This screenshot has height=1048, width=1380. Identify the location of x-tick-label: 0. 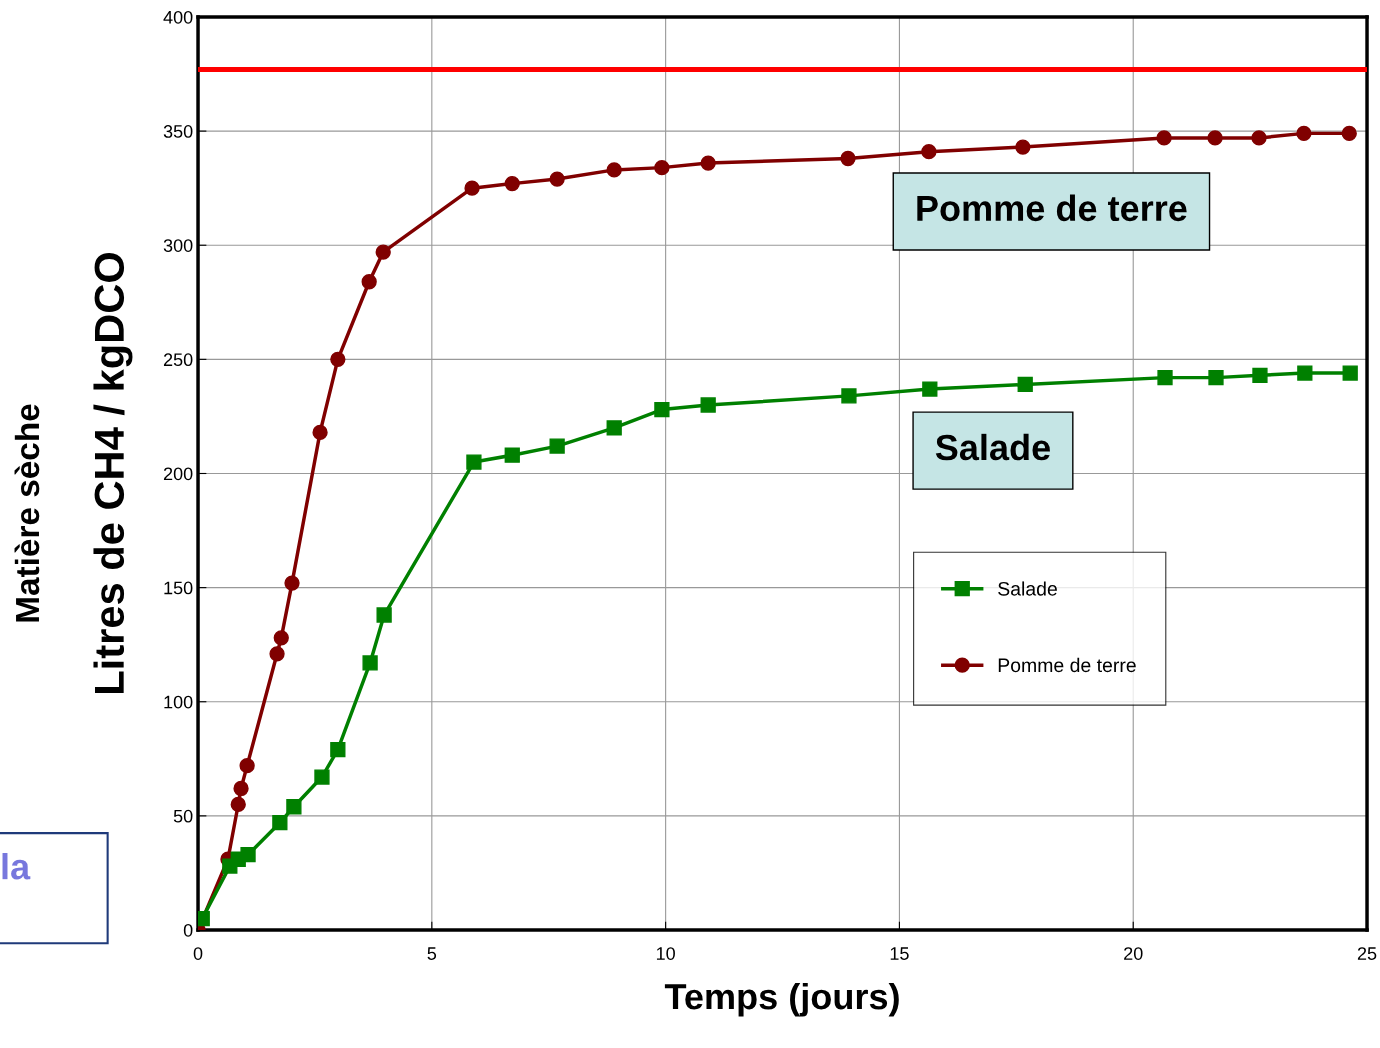
(198, 953).